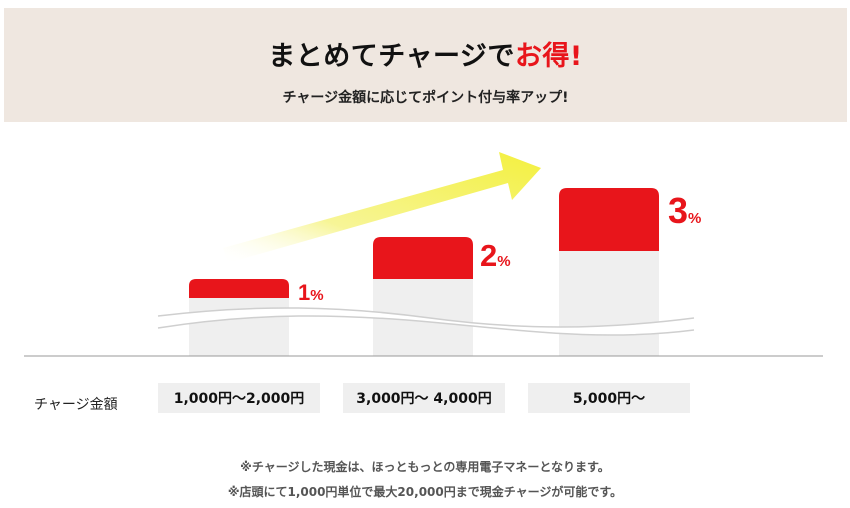 Image resolution: width=850 pixels, height=508 pixels. I want to click on axis-break-line-top, so click(426, 317).